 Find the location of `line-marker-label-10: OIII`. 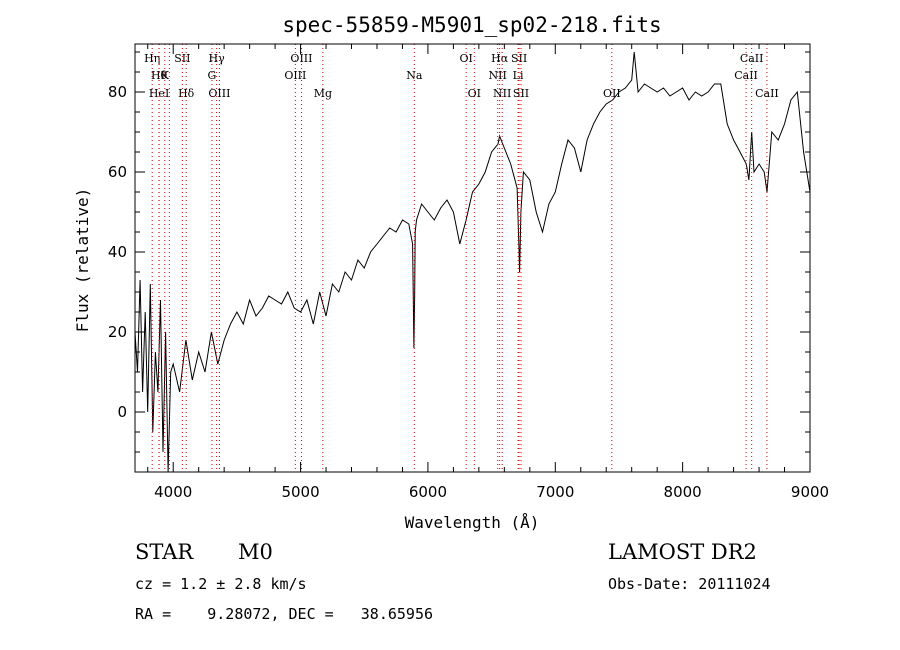

line-marker-label-10: OIII is located at coordinates (295, 75).